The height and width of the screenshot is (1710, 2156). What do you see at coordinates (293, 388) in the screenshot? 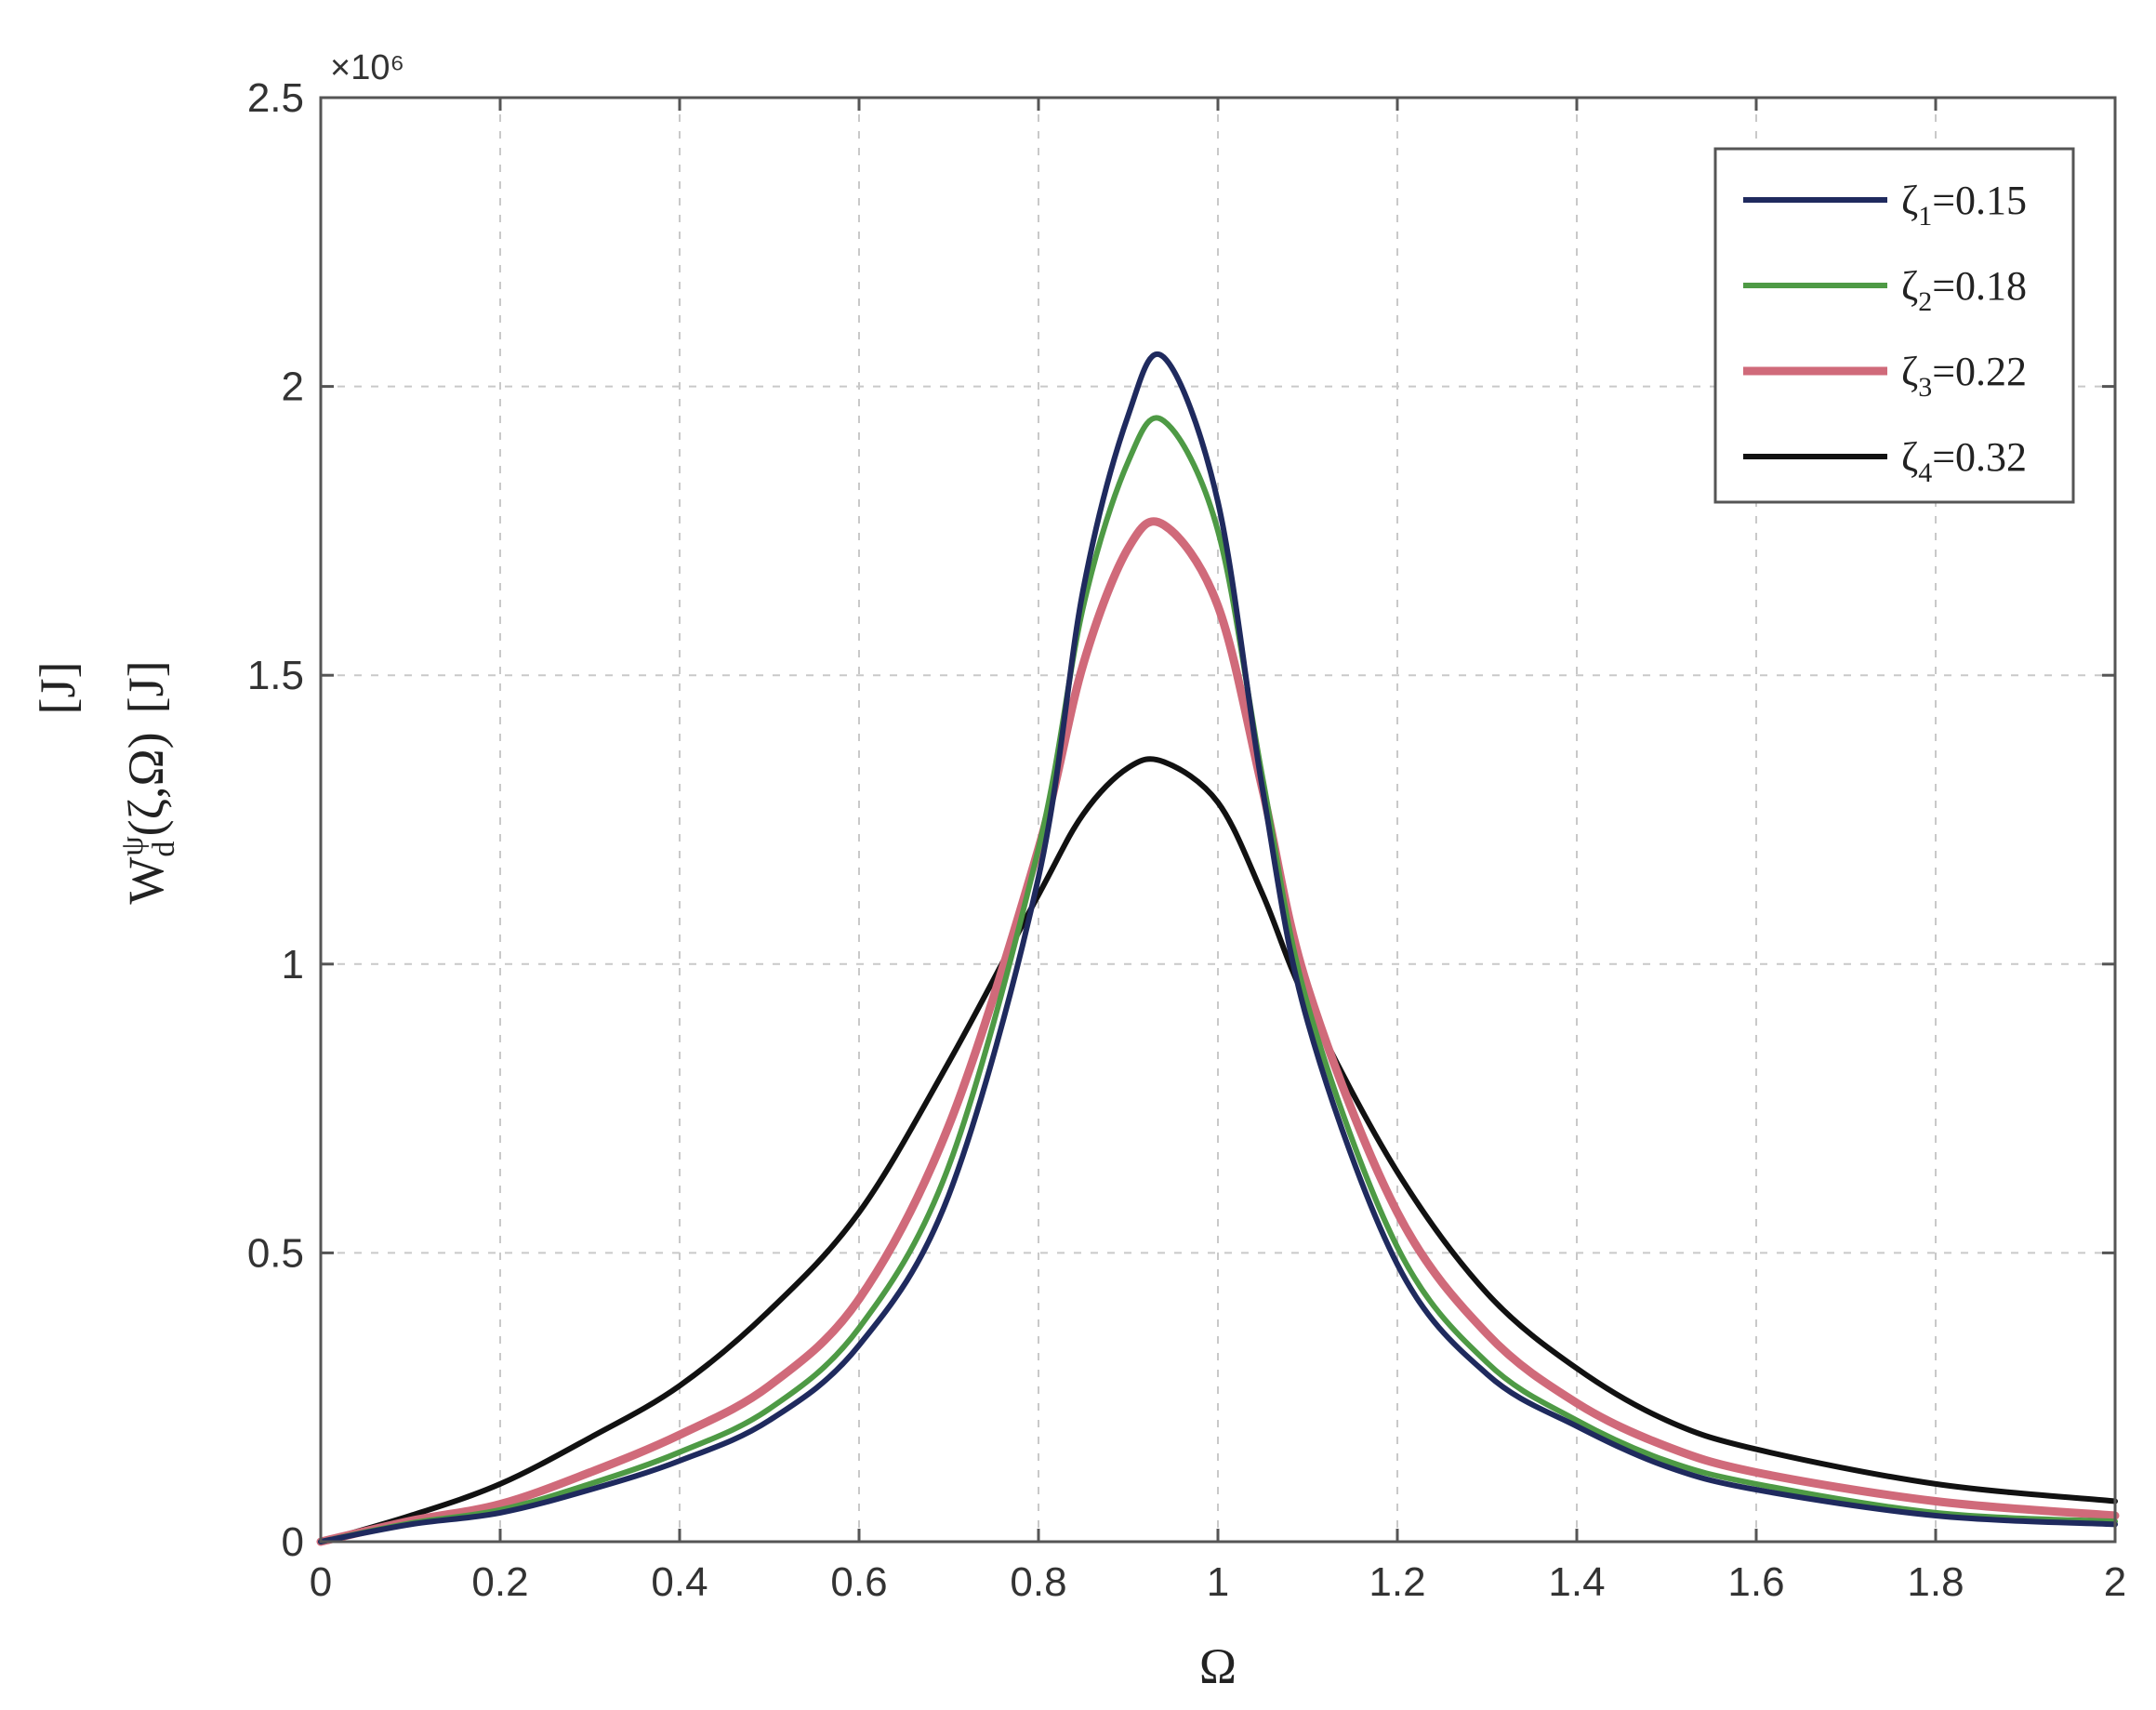
I see `y-tick-label: 2` at bounding box center [293, 388].